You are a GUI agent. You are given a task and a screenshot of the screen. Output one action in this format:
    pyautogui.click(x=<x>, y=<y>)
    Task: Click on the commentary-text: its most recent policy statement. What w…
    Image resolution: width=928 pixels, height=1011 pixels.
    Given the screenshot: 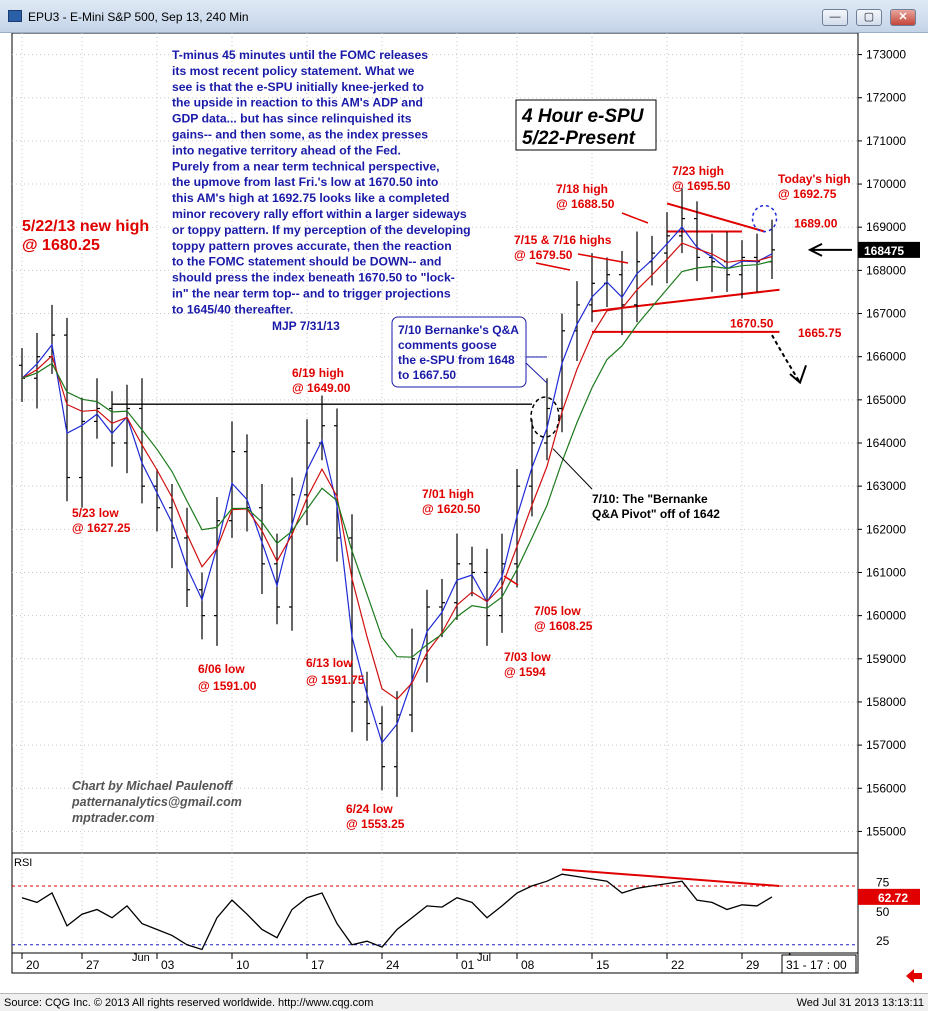 What is the action you would take?
    pyautogui.click(x=293, y=71)
    